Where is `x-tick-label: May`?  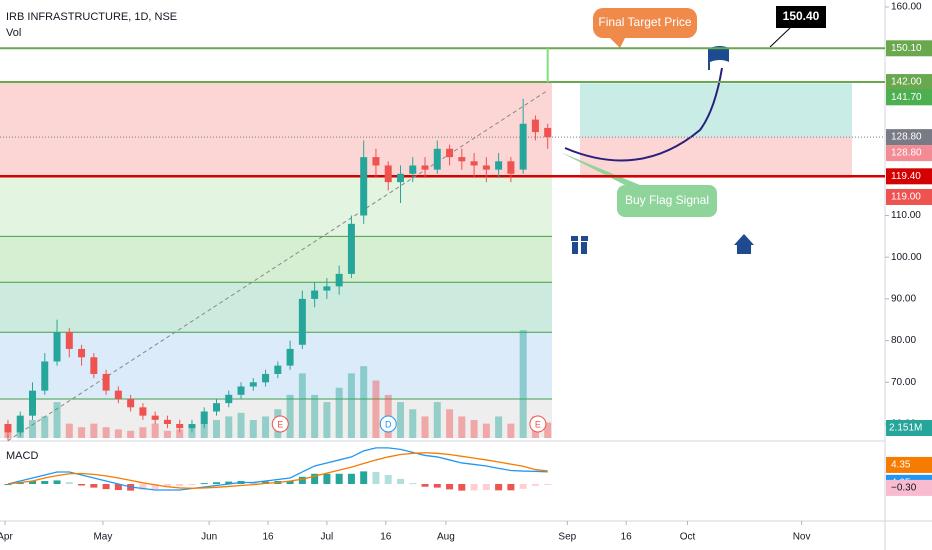
x-tick-label: May is located at coordinates (102, 537).